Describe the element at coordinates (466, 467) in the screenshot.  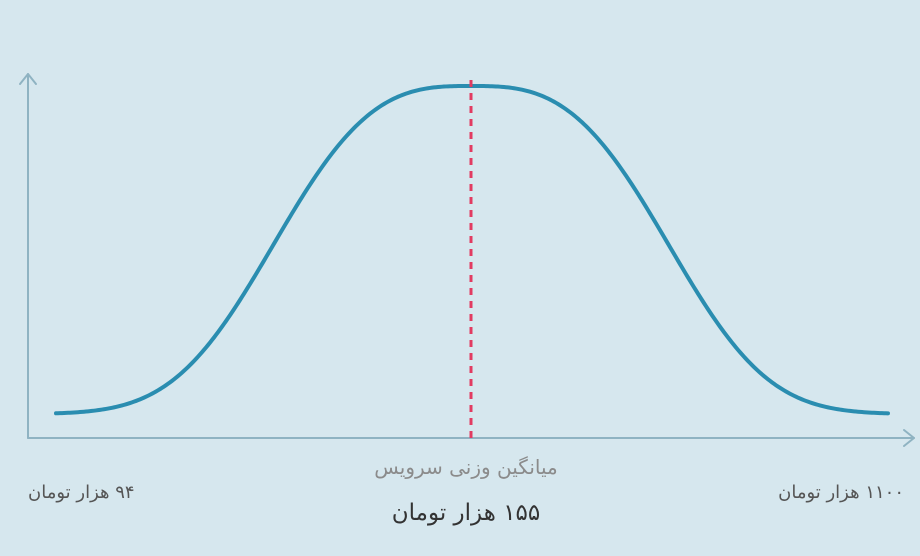
I see `mean-caption: میانگین وزنی سرویس` at that location.